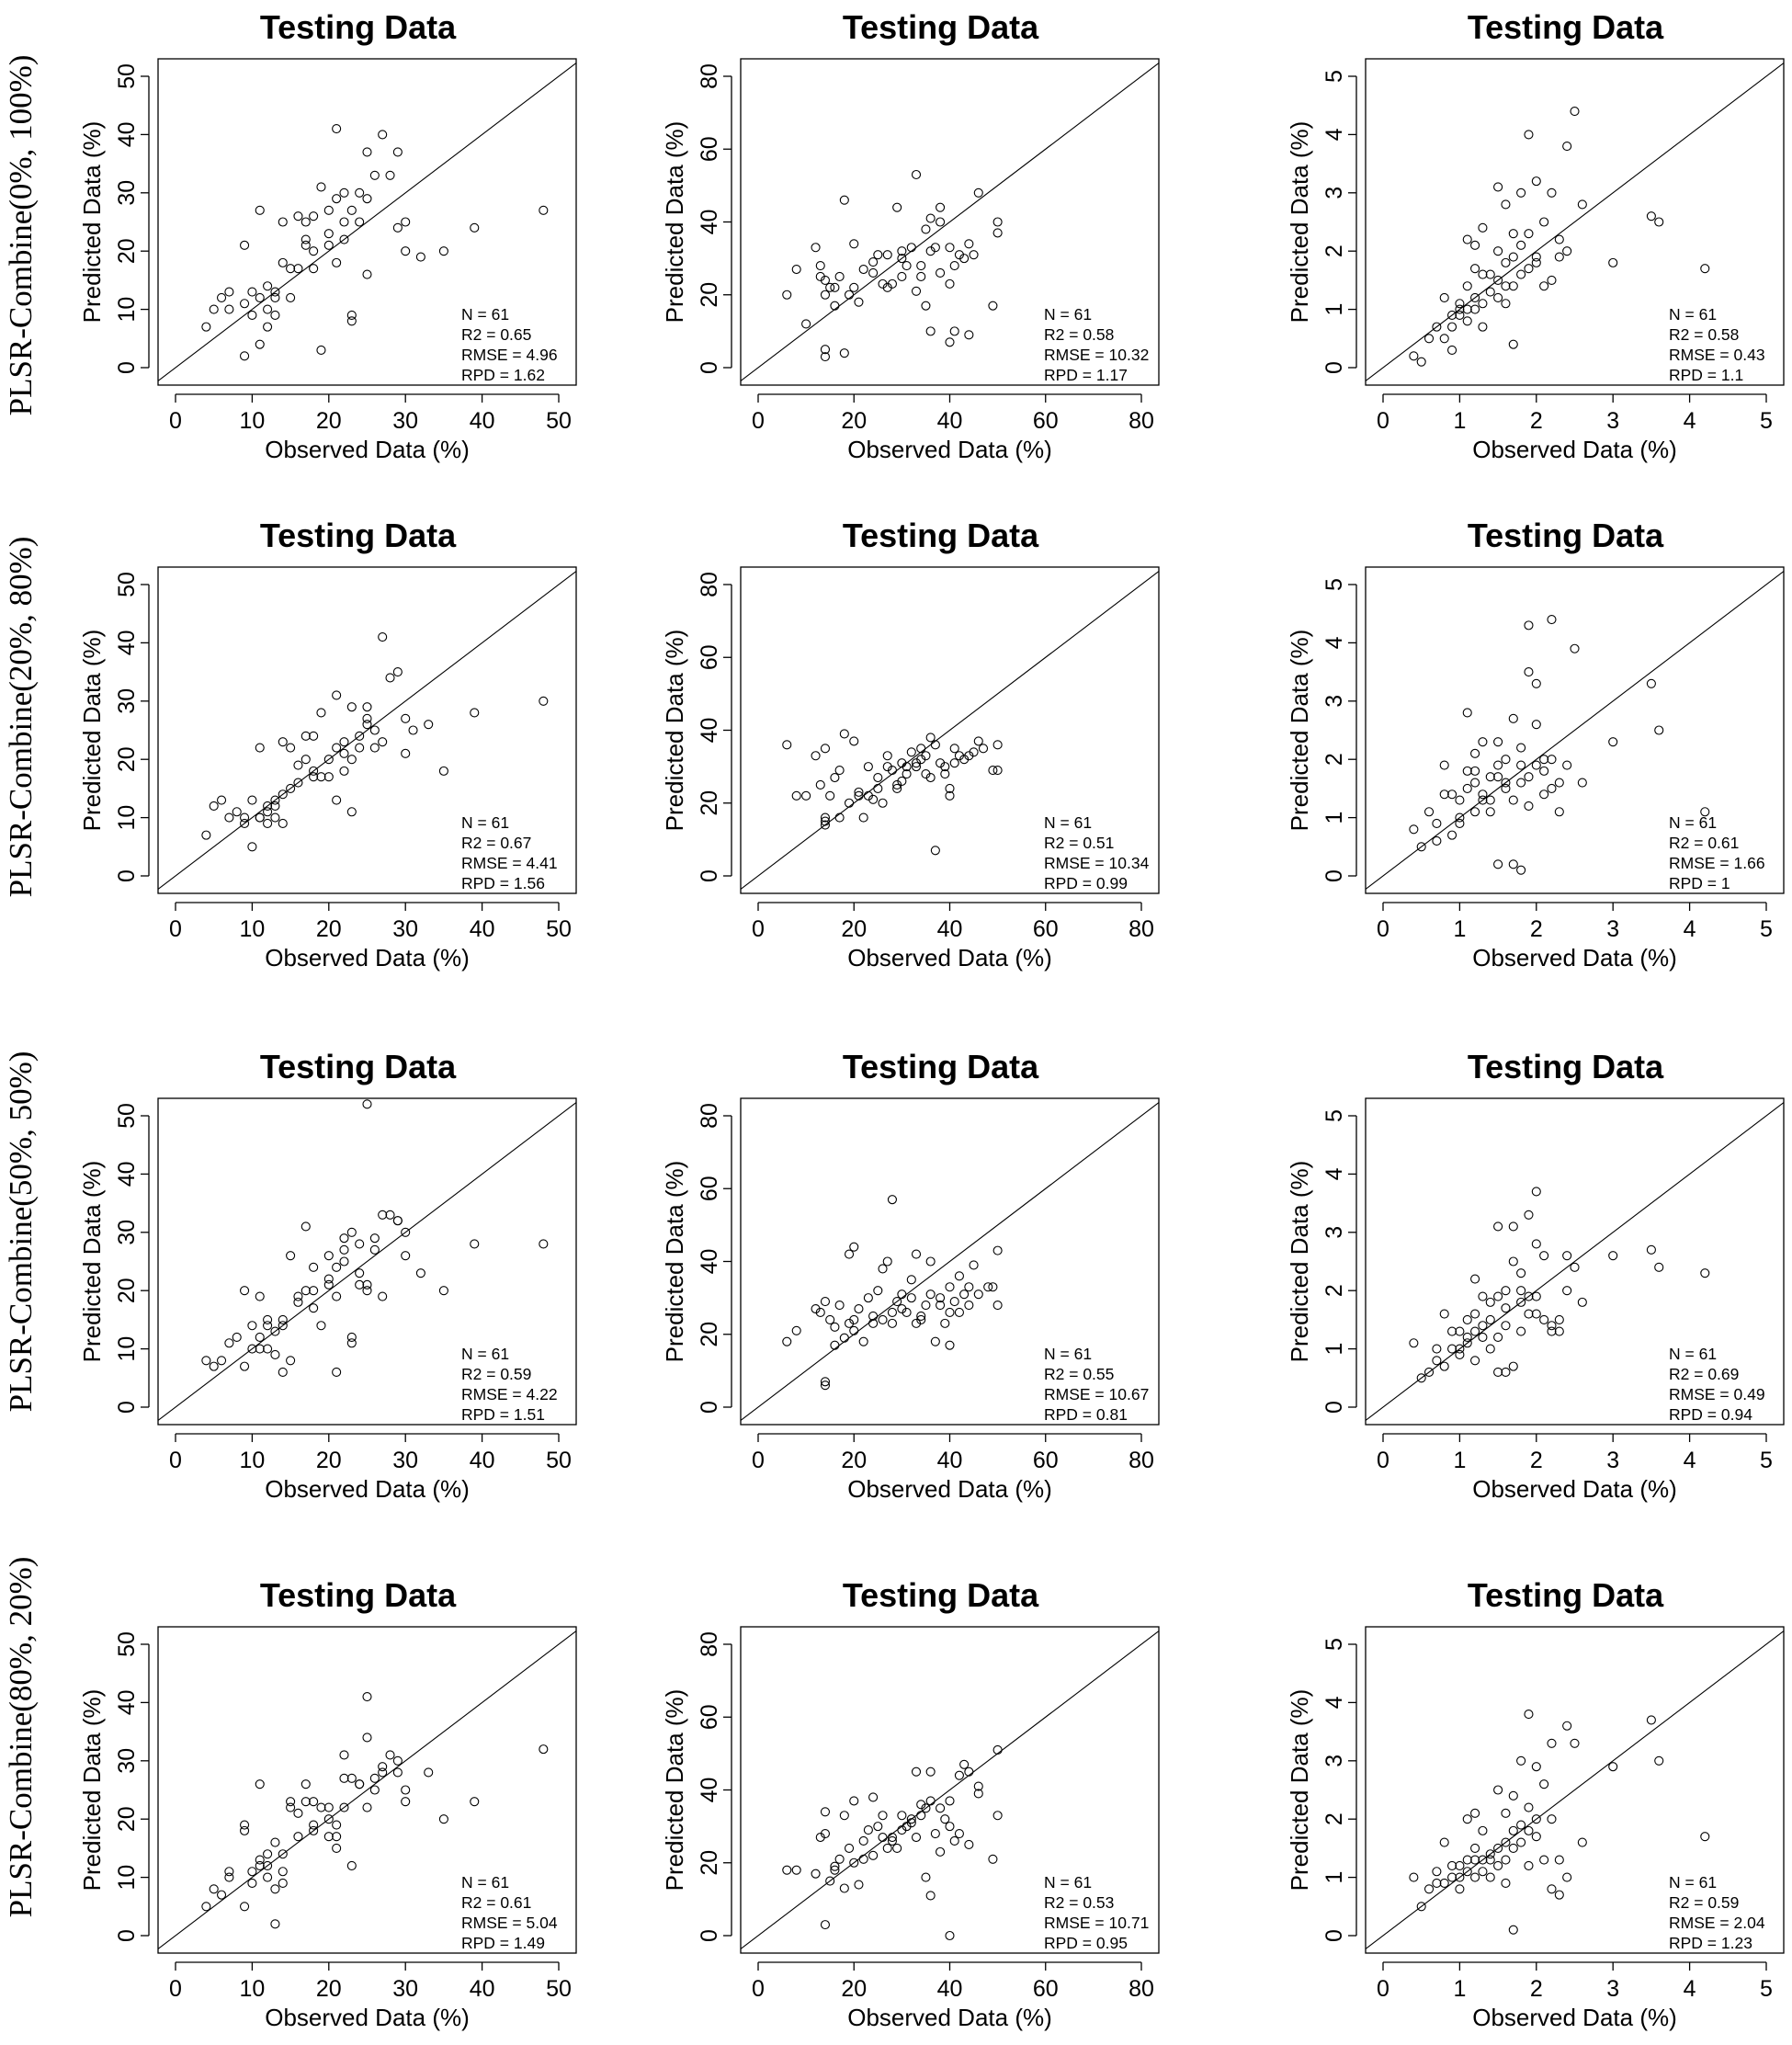 Image resolution: width=1792 pixels, height=2045 pixels. What do you see at coordinates (405, 421) in the screenshot?
I see `x-tick-label: 30` at bounding box center [405, 421].